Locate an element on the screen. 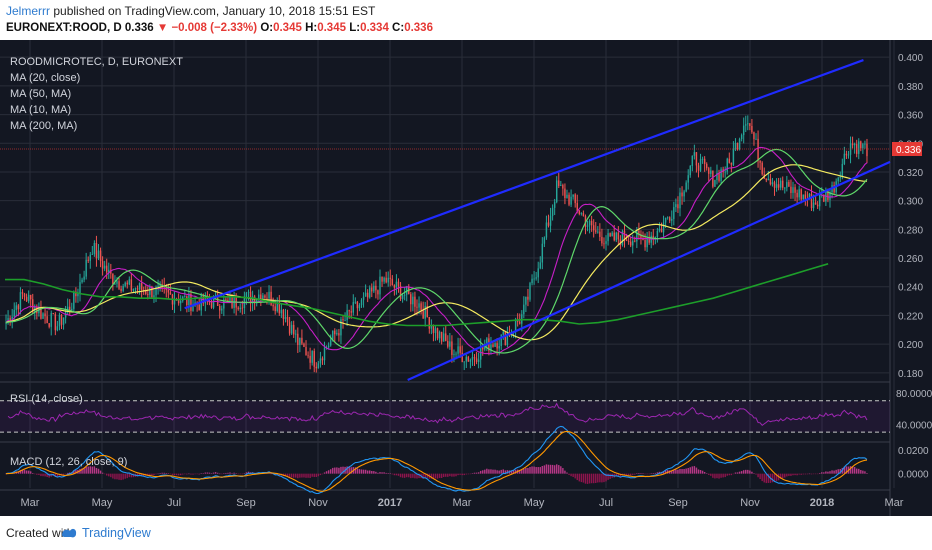 The width and height of the screenshot is (932, 550). tradingview-brand-link: TradingView is located at coordinates (116, 533).